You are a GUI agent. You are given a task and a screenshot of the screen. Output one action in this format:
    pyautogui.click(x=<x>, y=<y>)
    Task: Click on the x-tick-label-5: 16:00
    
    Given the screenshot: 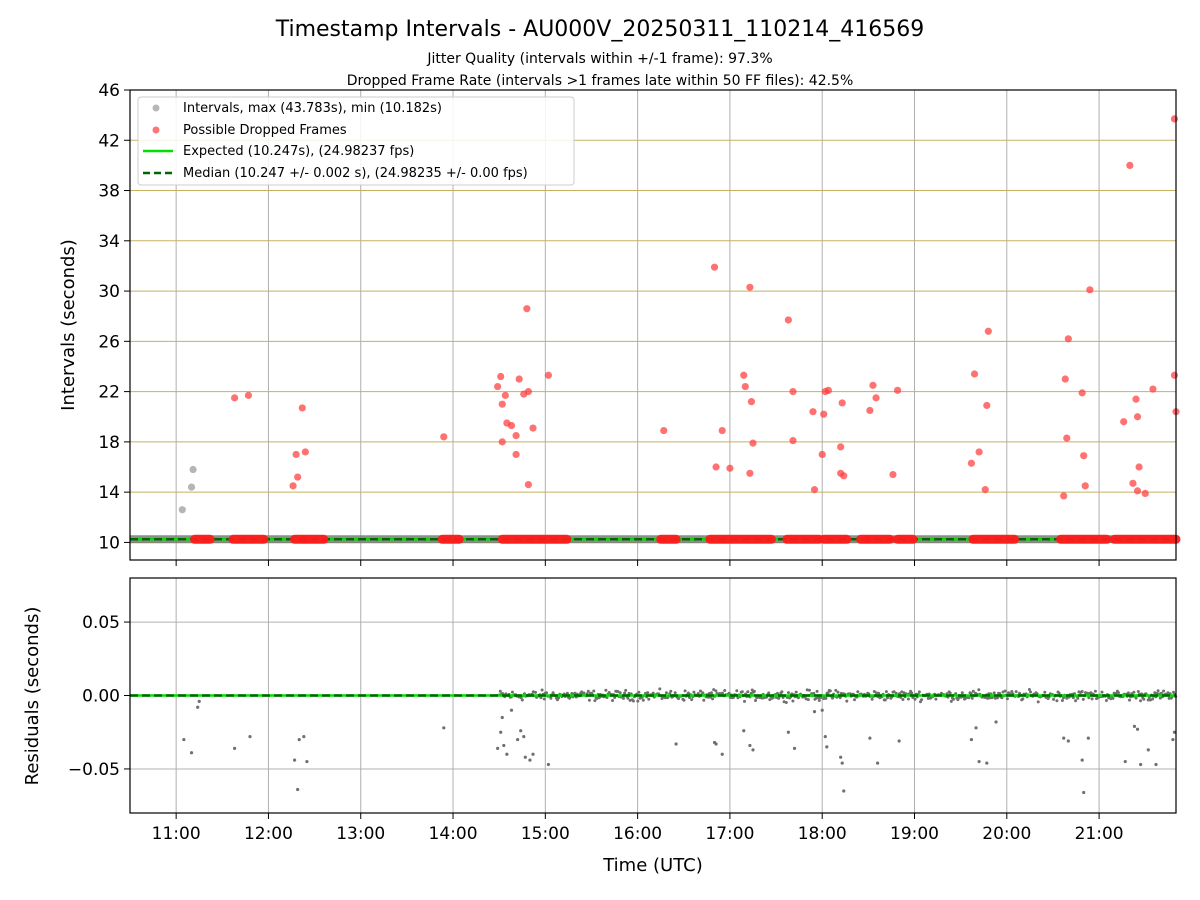 What is the action you would take?
    pyautogui.click(x=637, y=834)
    